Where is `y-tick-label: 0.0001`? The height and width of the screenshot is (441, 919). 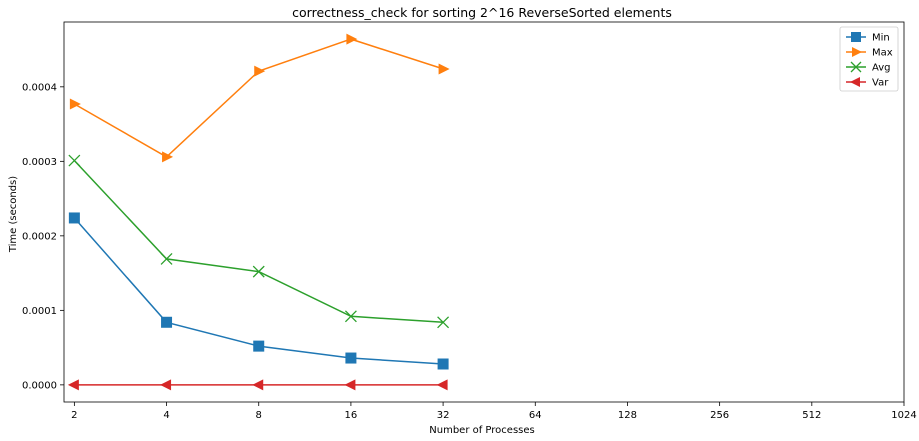 y-tick-label: 0.0001 is located at coordinates (39, 311).